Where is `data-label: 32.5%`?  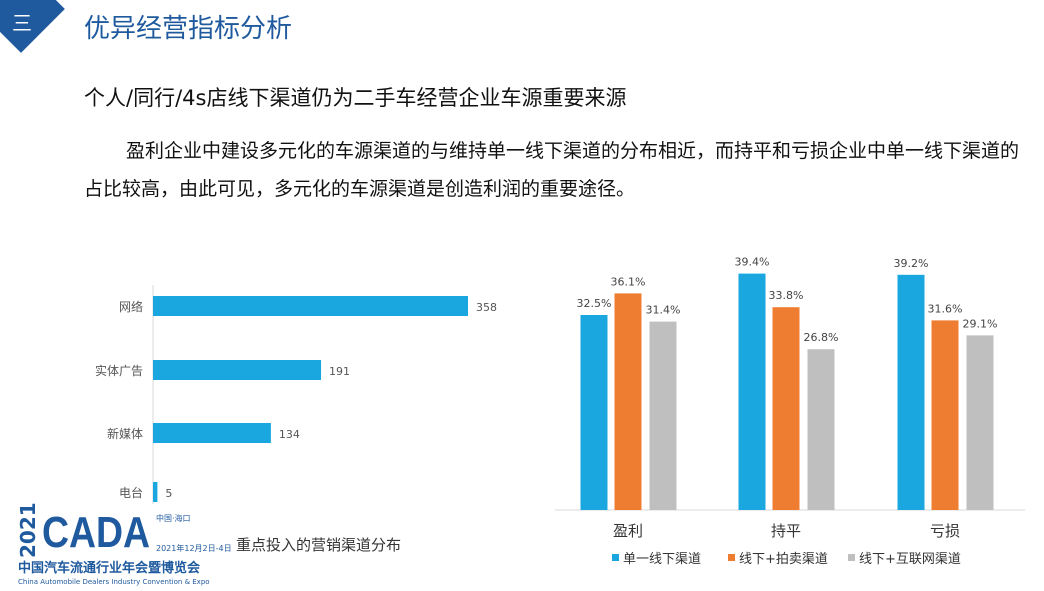 data-label: 32.5% is located at coordinates (594, 303).